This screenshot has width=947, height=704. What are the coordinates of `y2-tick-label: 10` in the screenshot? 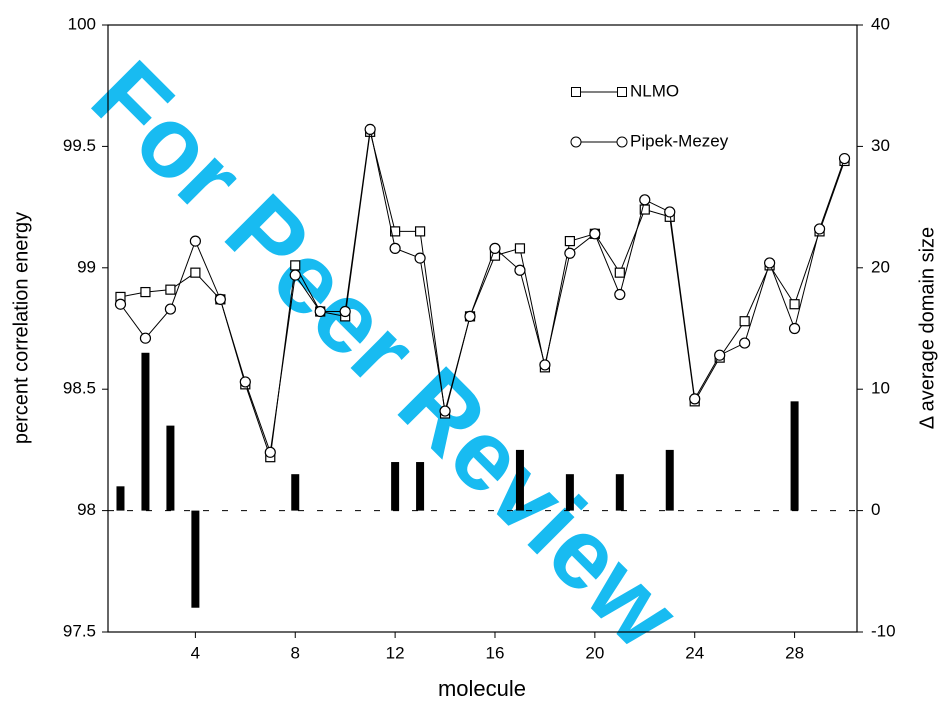 It's located at (880, 388).